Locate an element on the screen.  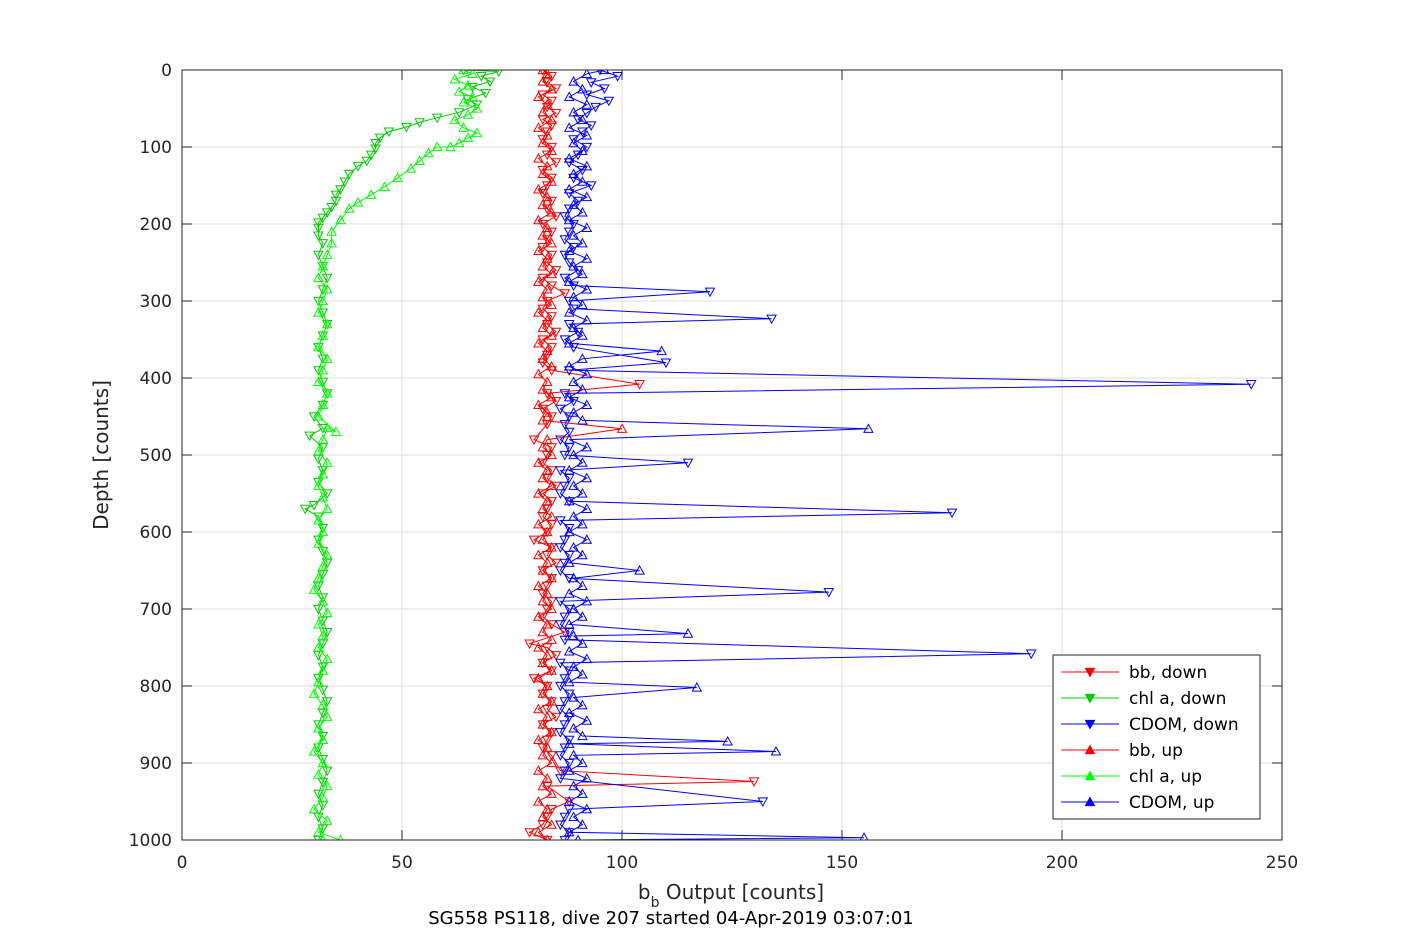
x-tick-label: 250 is located at coordinates (1282, 863).